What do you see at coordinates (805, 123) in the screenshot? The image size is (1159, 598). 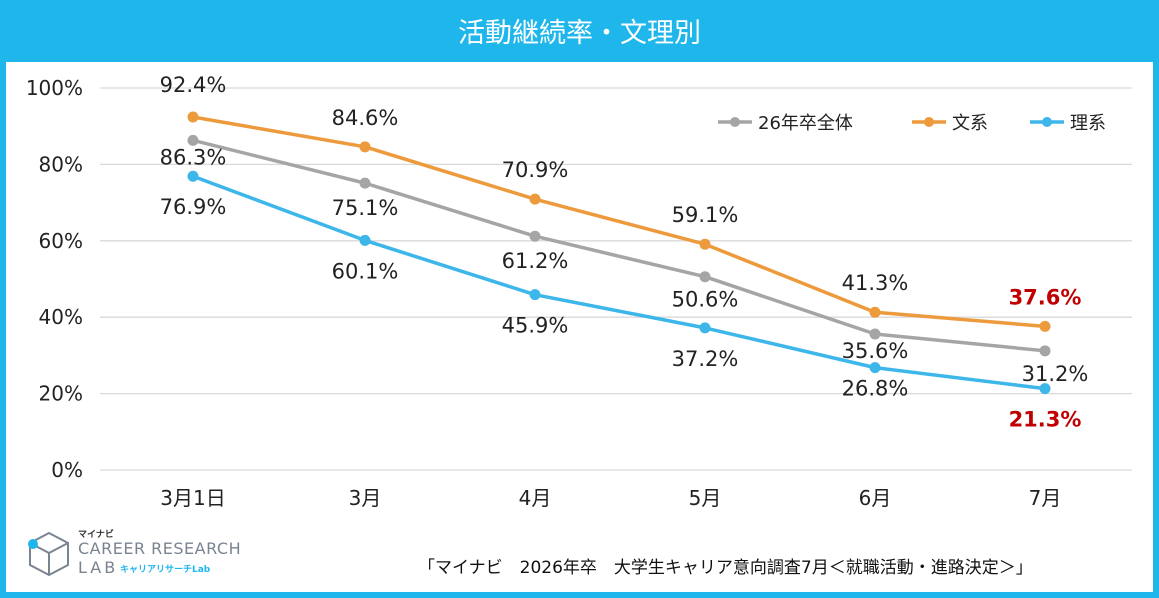 I see `legend-label: 26年卒全体` at bounding box center [805, 123].